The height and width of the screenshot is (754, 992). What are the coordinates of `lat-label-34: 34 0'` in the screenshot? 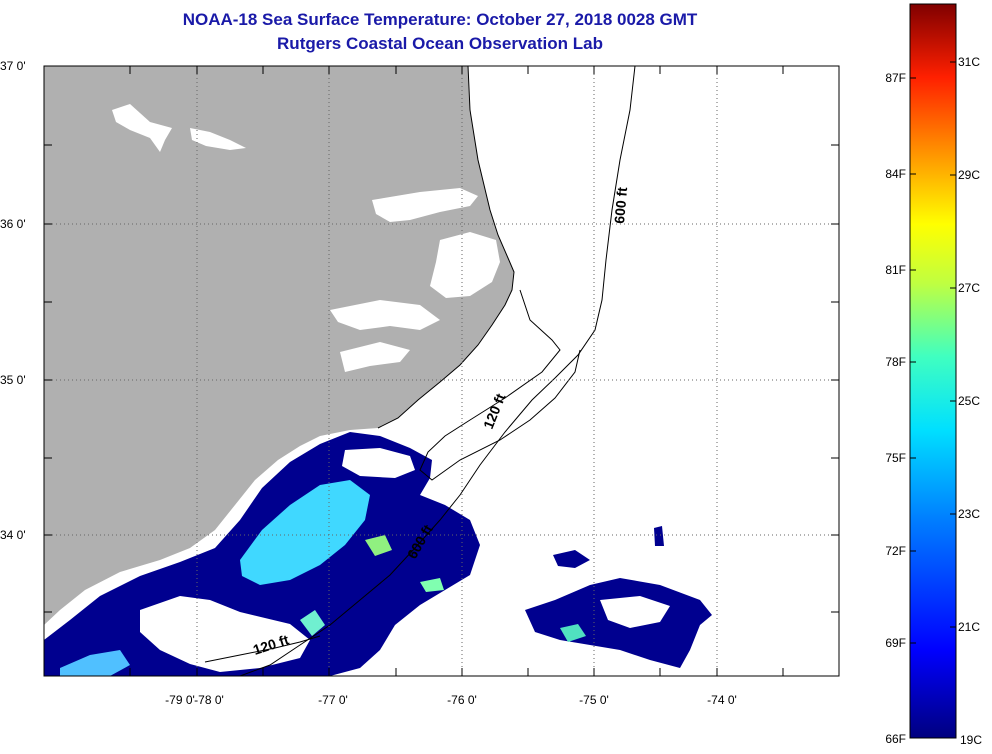 It's located at (13, 535).